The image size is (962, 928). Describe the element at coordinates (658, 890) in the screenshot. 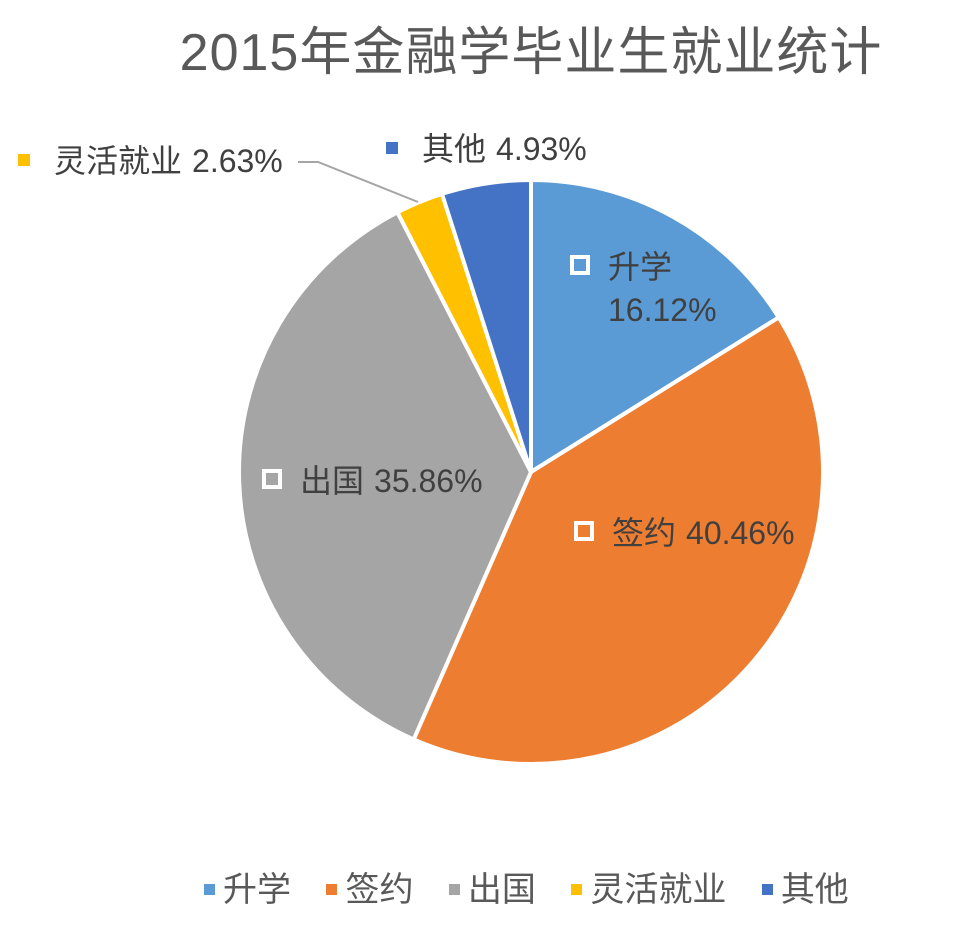

I see `legend-label: 灵活就业` at that location.